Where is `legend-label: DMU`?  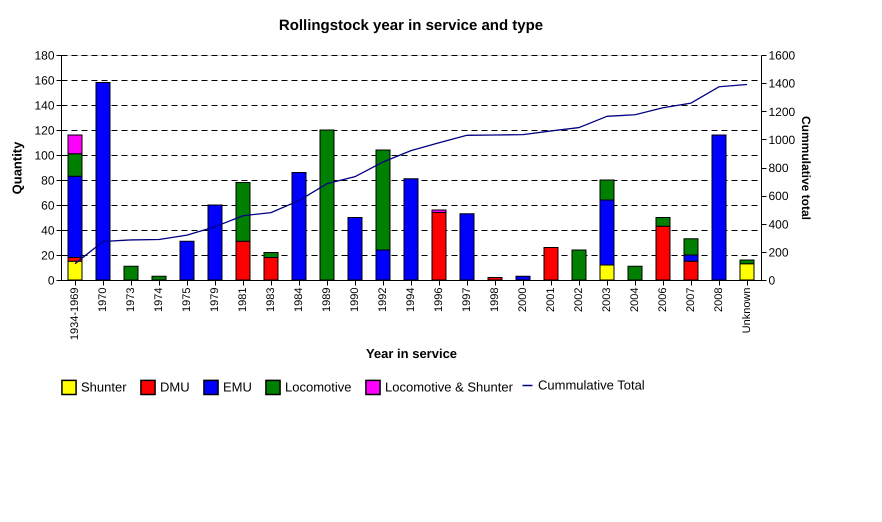 legend-label: DMU is located at coordinates (175, 386).